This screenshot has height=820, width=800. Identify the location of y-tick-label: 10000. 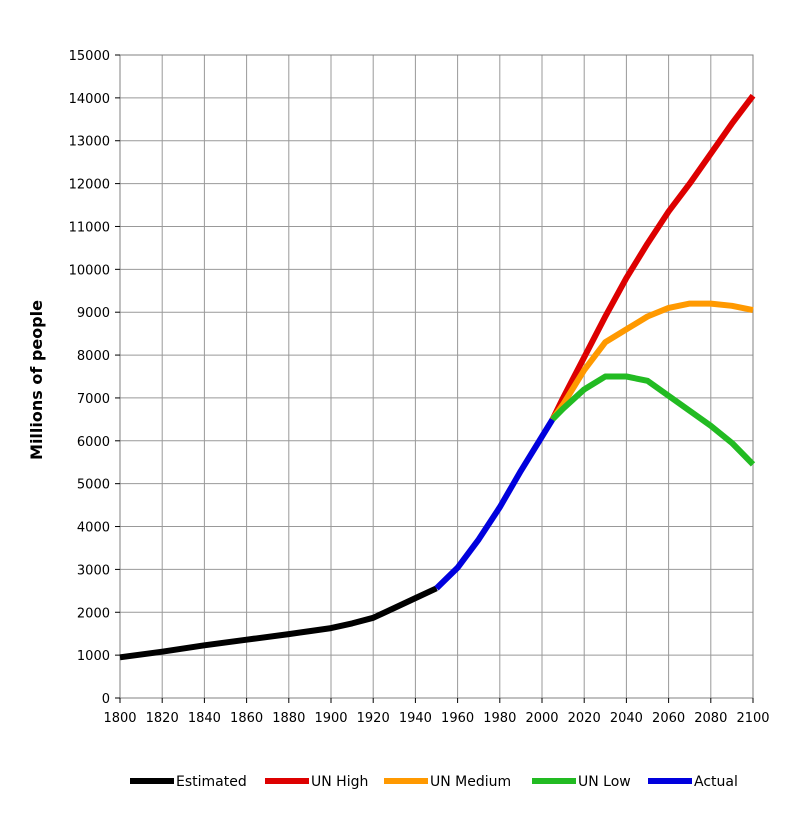
(89, 270).